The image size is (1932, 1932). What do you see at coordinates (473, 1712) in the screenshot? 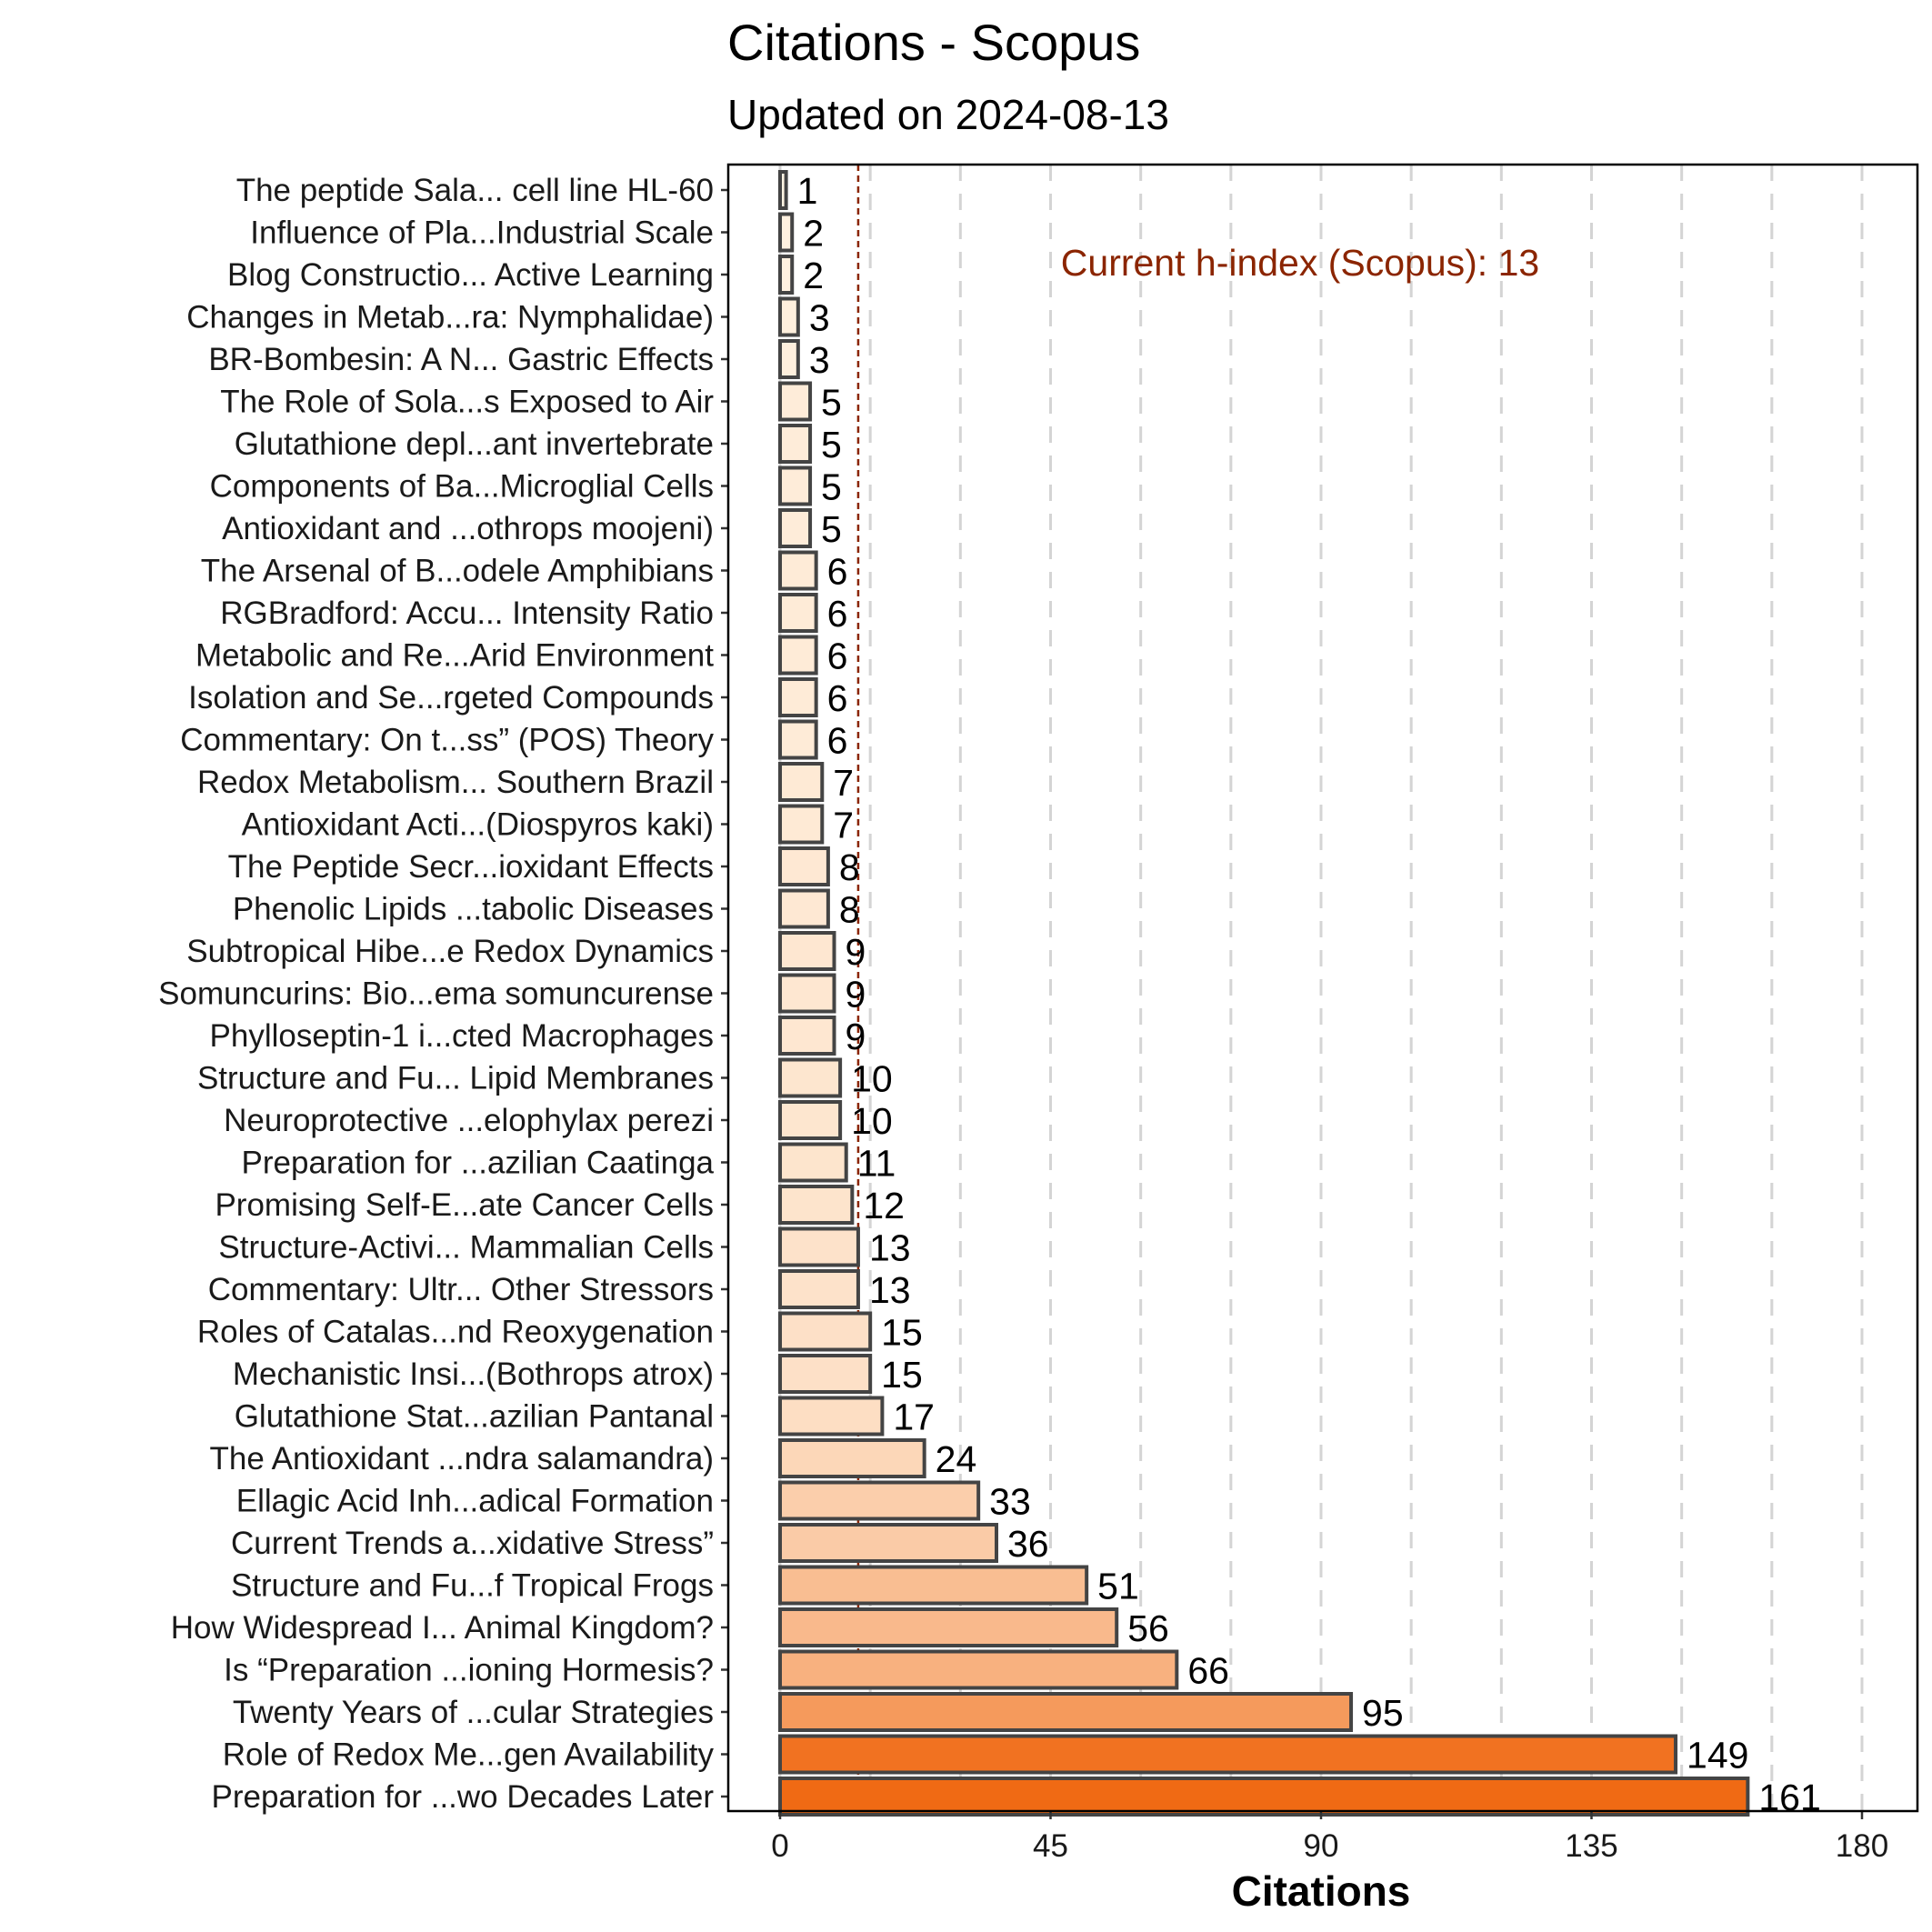
I see `category-label: Twenty Years of ...cular Strategies` at bounding box center [473, 1712].